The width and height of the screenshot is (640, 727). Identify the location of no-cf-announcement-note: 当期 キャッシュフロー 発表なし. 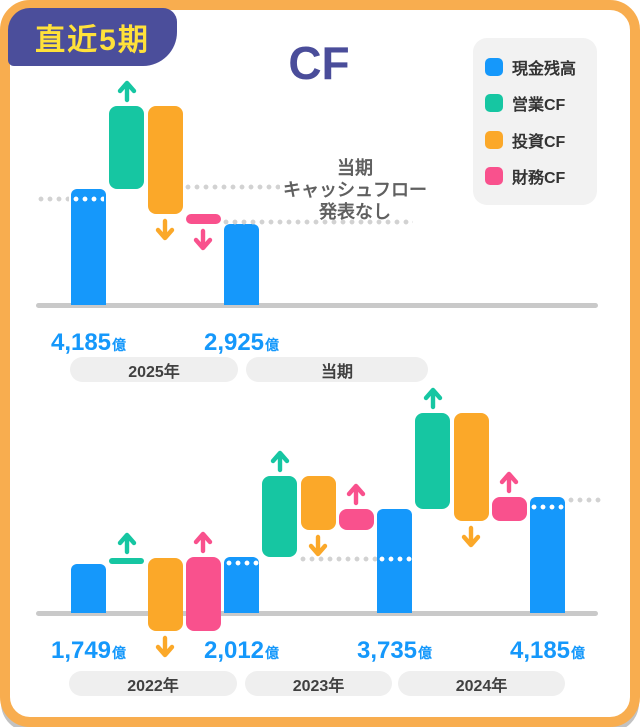
(355, 190).